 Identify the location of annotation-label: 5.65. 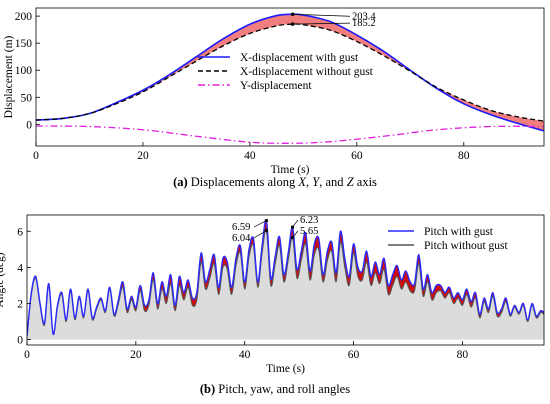
(309, 231).